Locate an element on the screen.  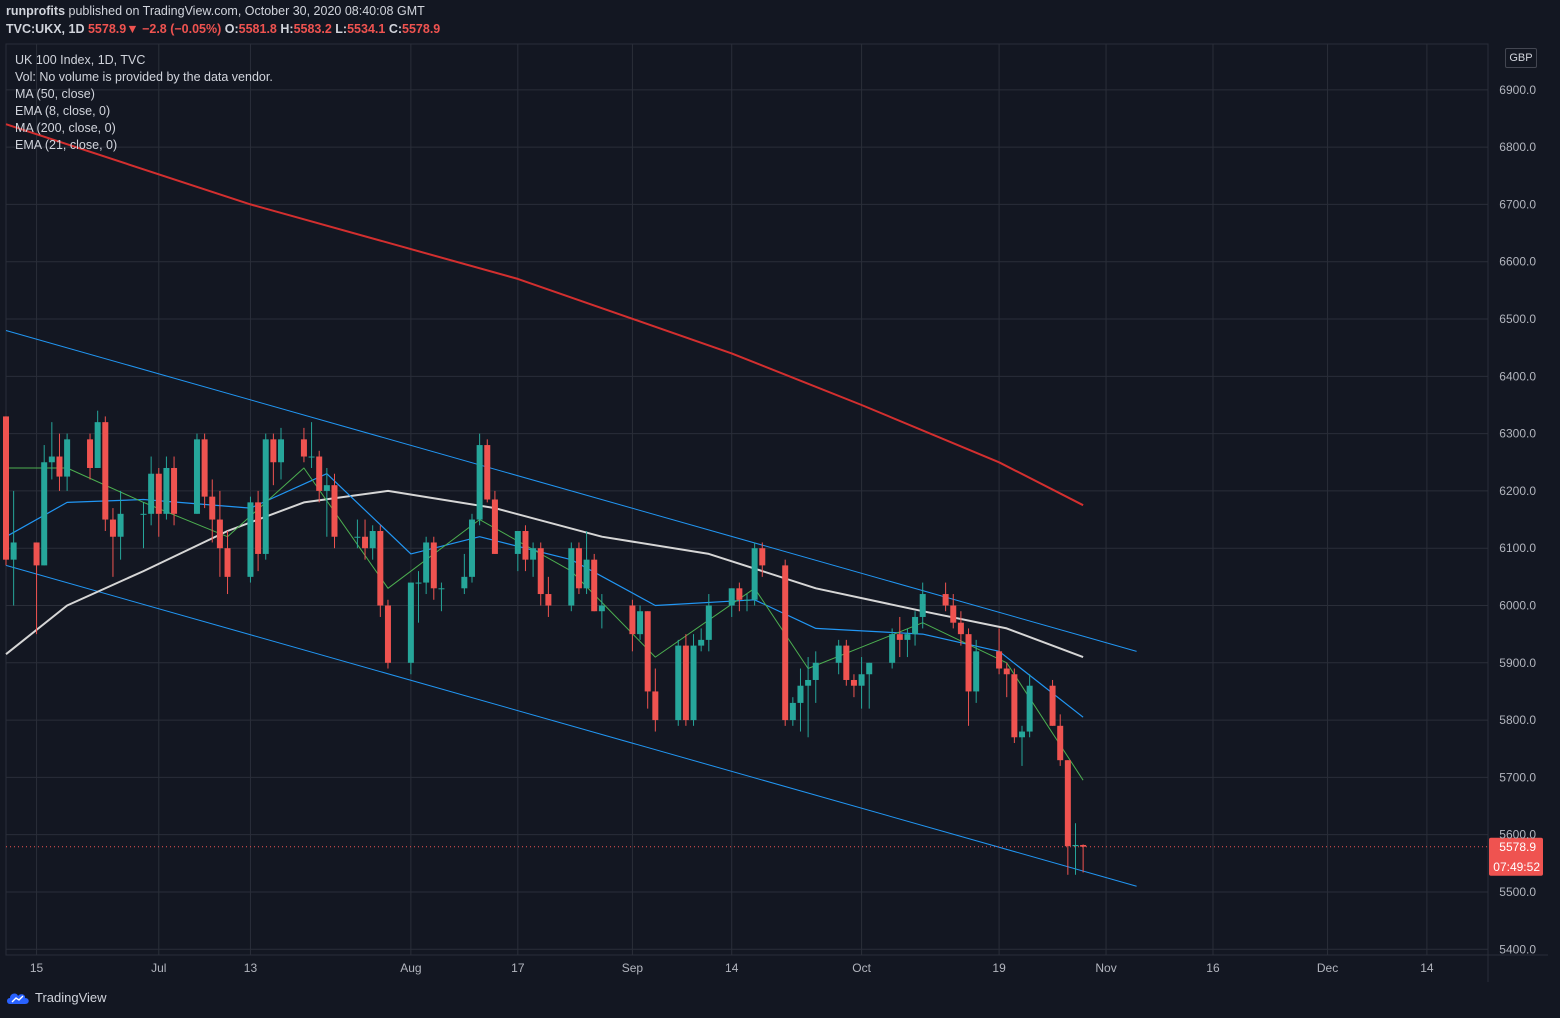
legend-title: UK 100 Index, 1D, TVC is located at coordinates (80, 60).